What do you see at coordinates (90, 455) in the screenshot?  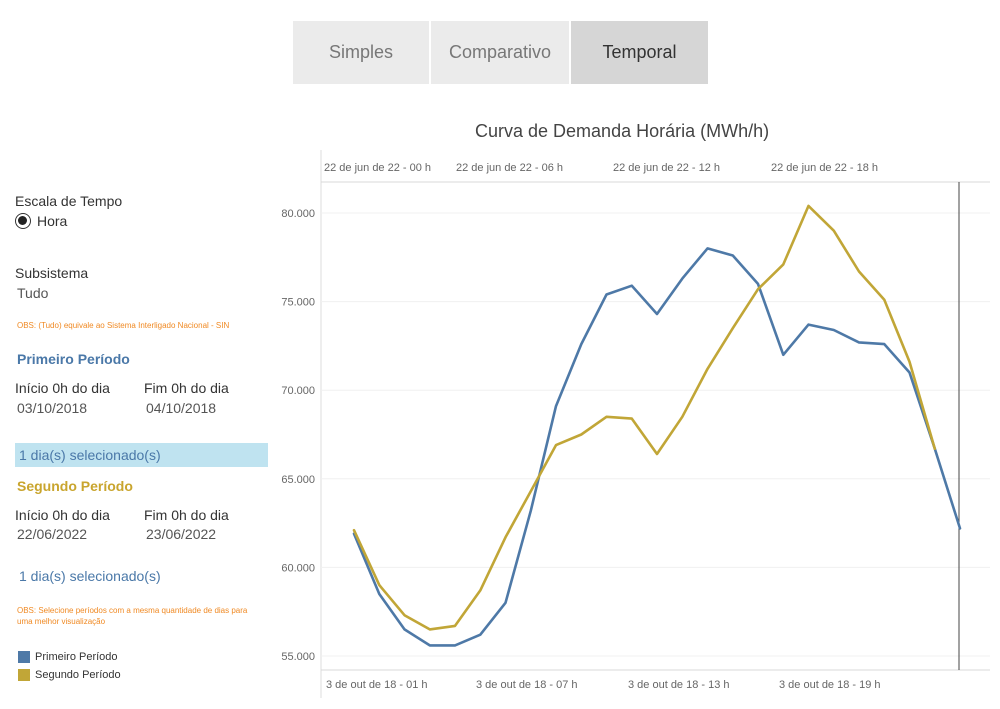 I see `first-selected-count: 1 dia(s) selecionado(s)` at bounding box center [90, 455].